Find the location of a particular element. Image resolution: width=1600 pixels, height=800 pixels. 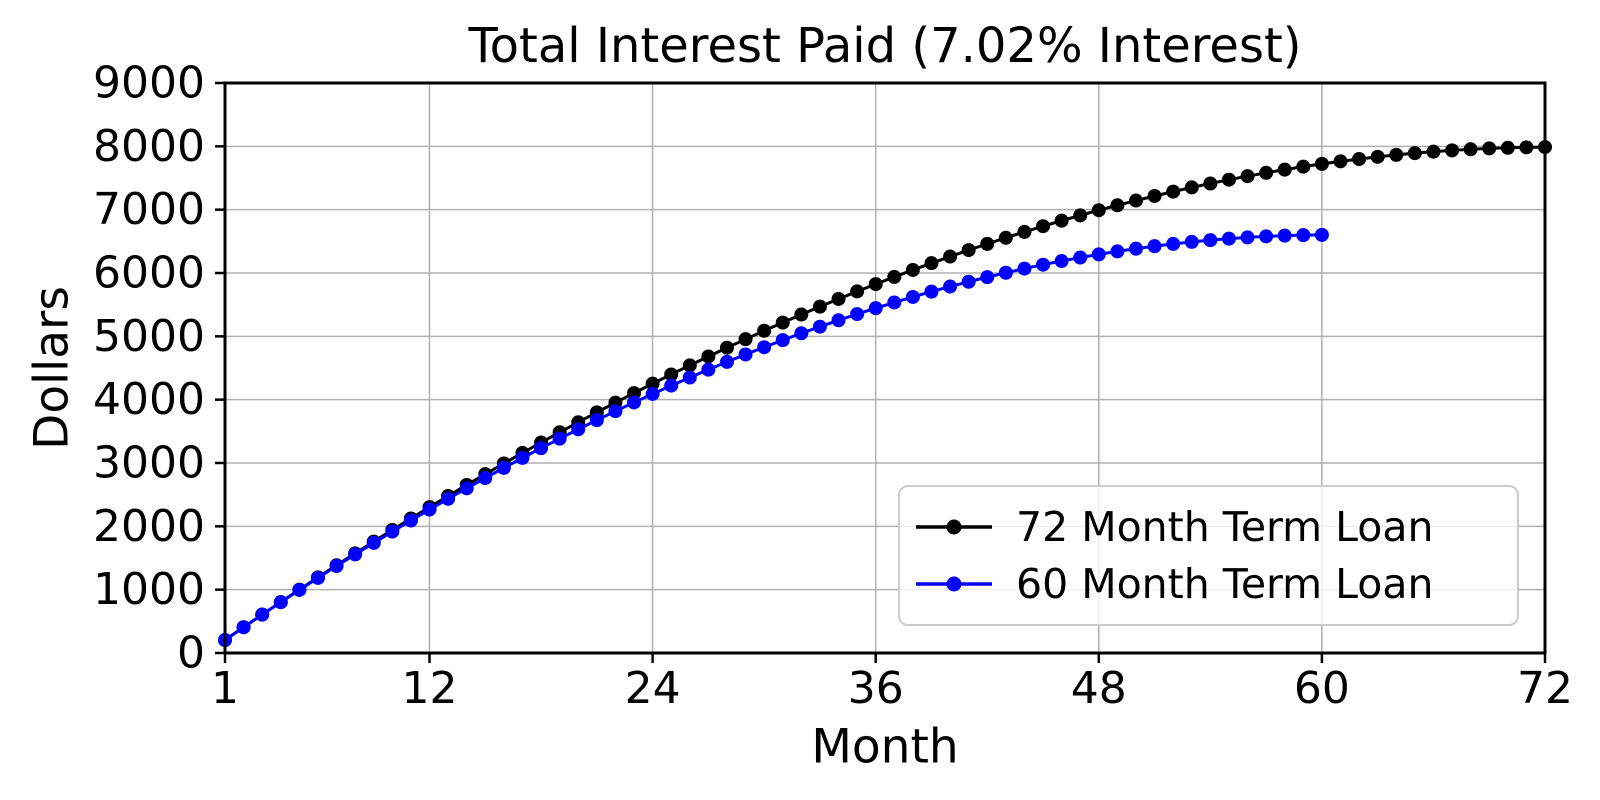

y-tick-label: 0 is located at coordinates (191, 653).